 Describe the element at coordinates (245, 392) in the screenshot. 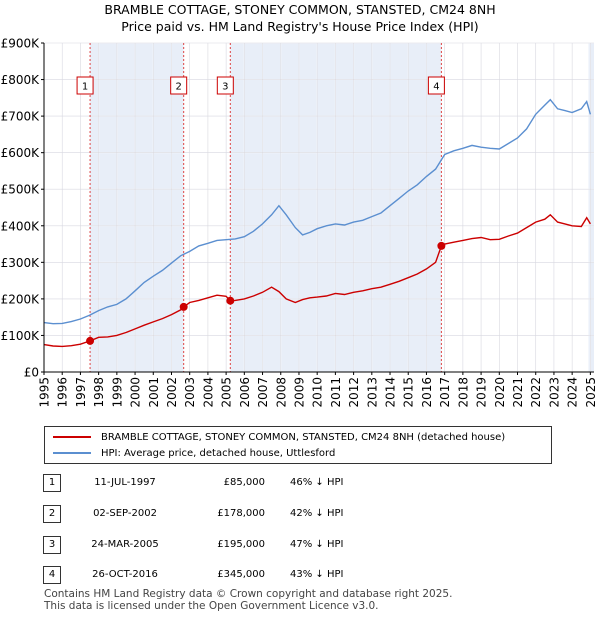

I see `x-tick-label: 2006` at that location.